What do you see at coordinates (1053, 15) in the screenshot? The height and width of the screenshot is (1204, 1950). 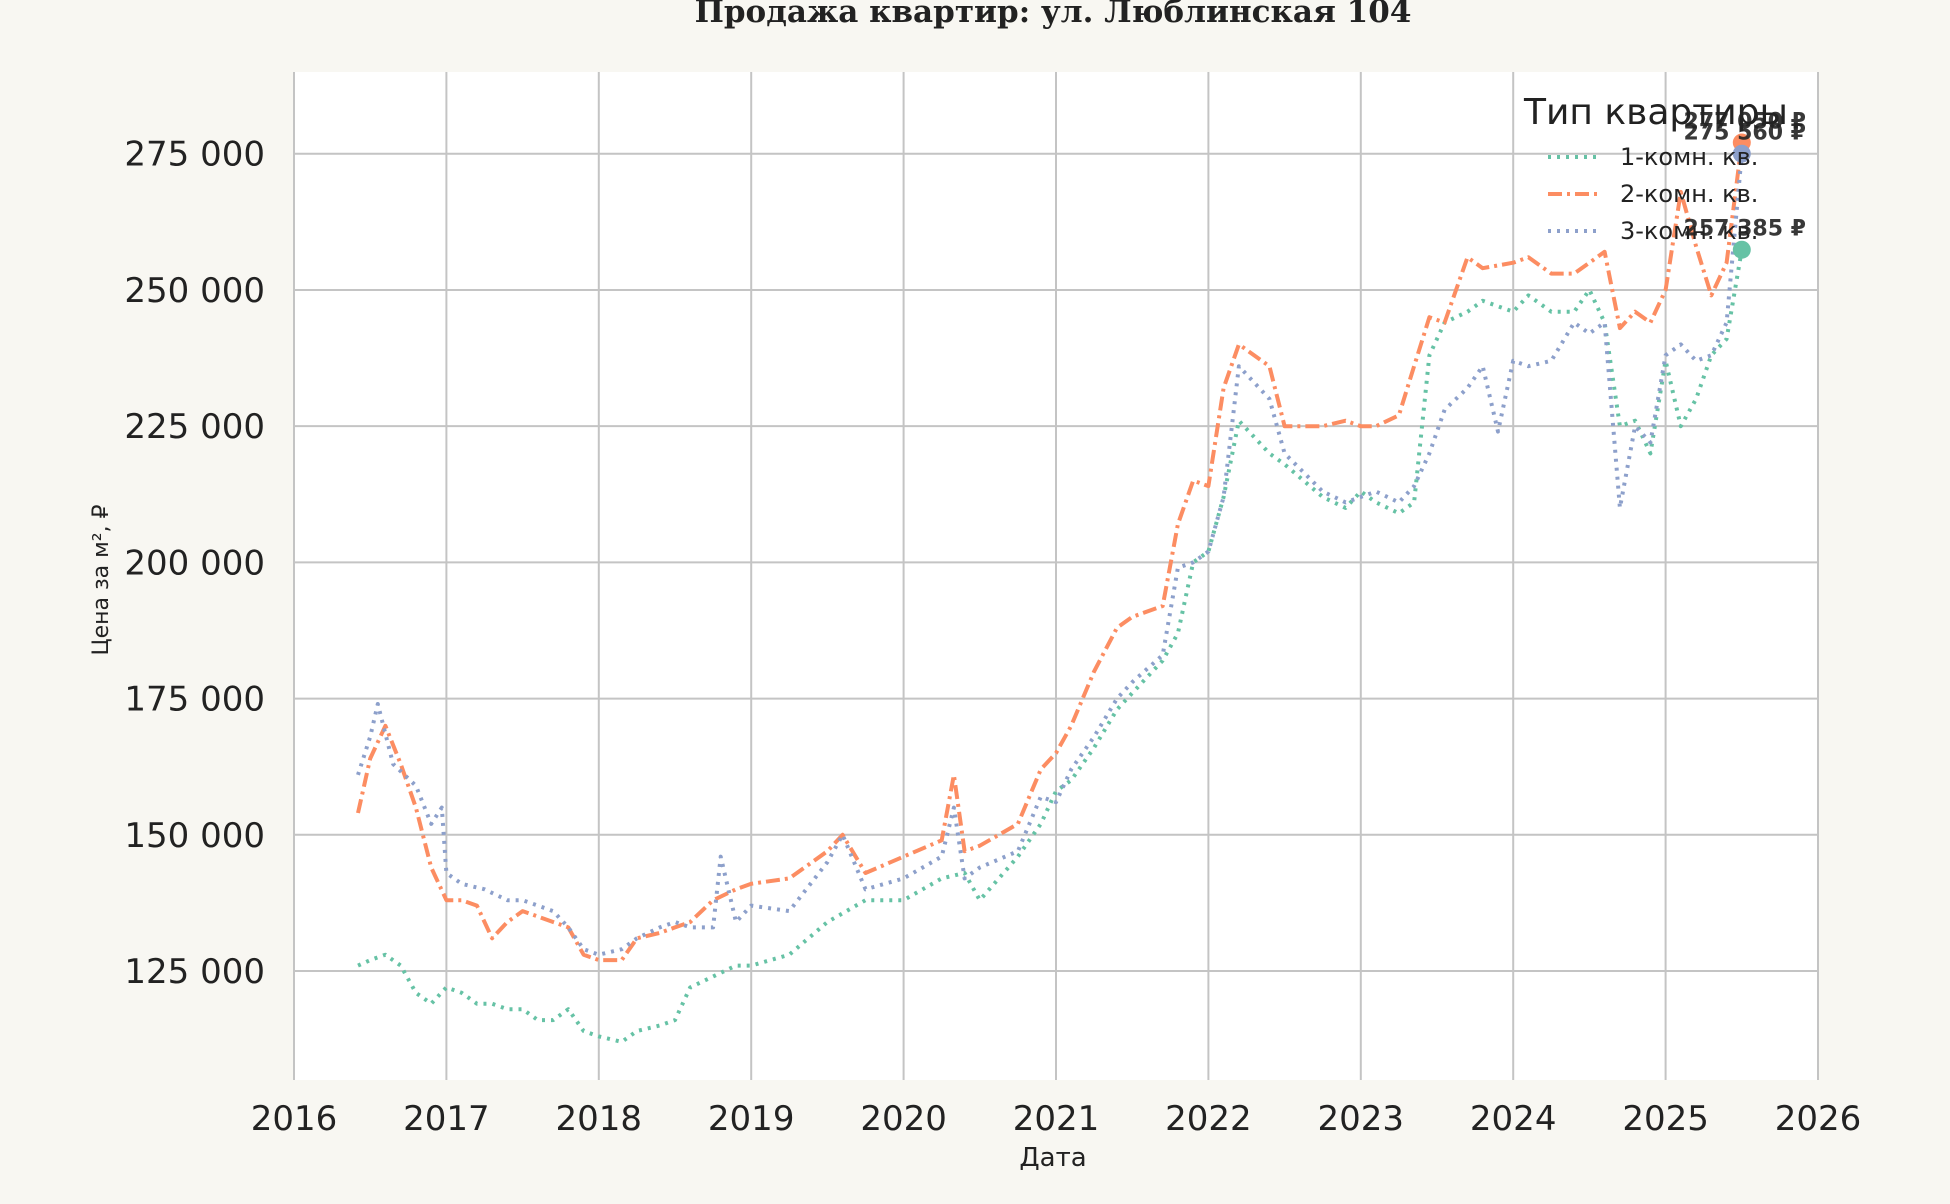 I see `chart-title: Продажа квартир: ул. Люблинская 104` at bounding box center [1053, 15].